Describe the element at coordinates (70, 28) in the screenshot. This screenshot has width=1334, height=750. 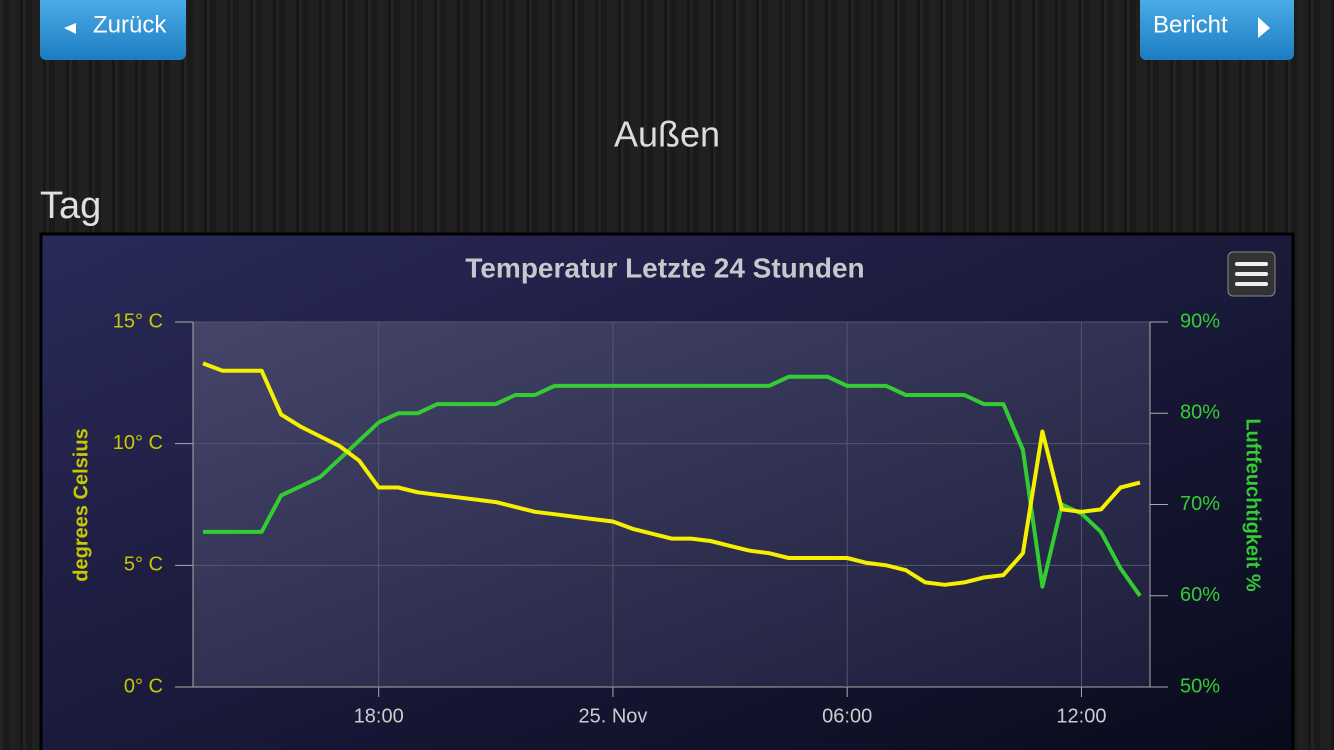
I see `back-arrow` at that location.